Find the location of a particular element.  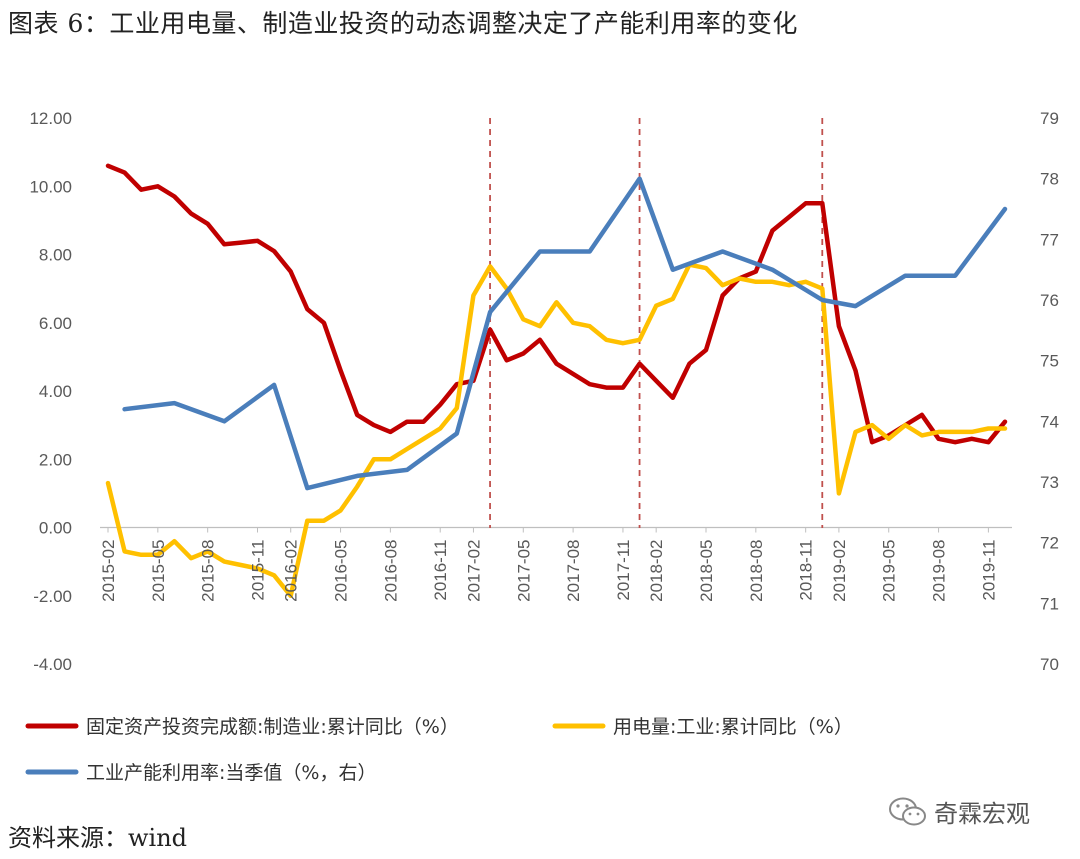

right-tick-label: 74 is located at coordinates (1049, 421).